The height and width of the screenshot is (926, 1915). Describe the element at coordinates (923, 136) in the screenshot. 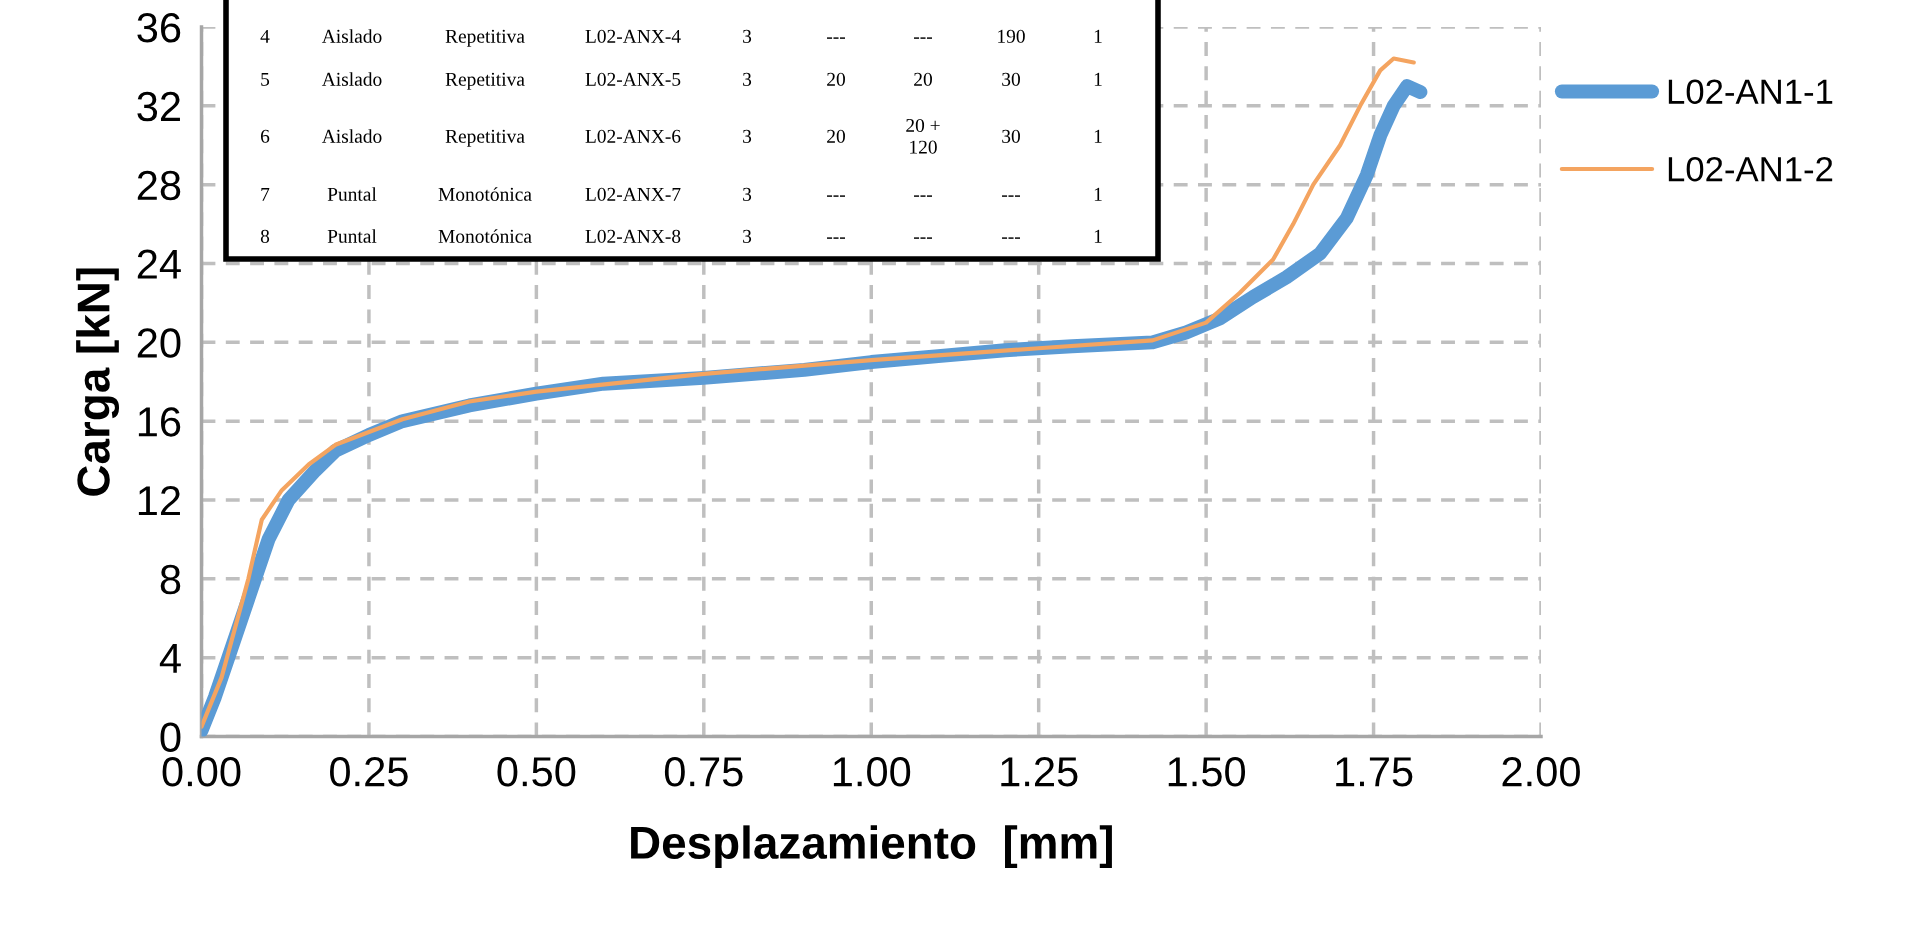

I see `annotation: 20 + 120` at that location.